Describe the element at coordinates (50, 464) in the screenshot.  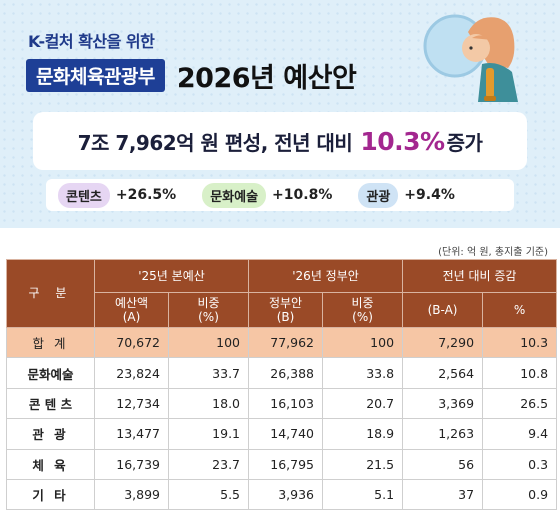
I see `row-label: 체 육` at that location.